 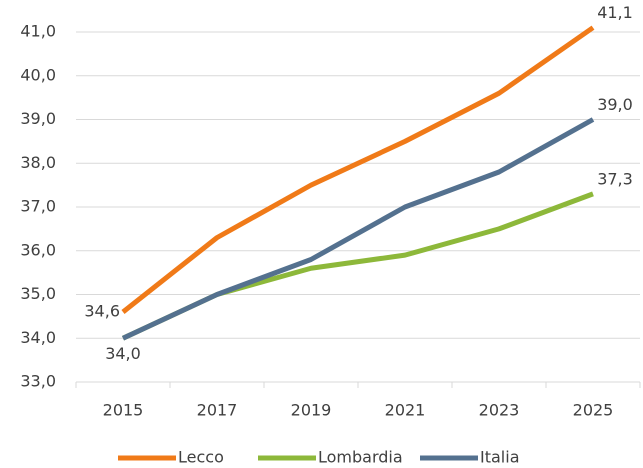 I want to click on data-label: 39,0, so click(x=615, y=104).